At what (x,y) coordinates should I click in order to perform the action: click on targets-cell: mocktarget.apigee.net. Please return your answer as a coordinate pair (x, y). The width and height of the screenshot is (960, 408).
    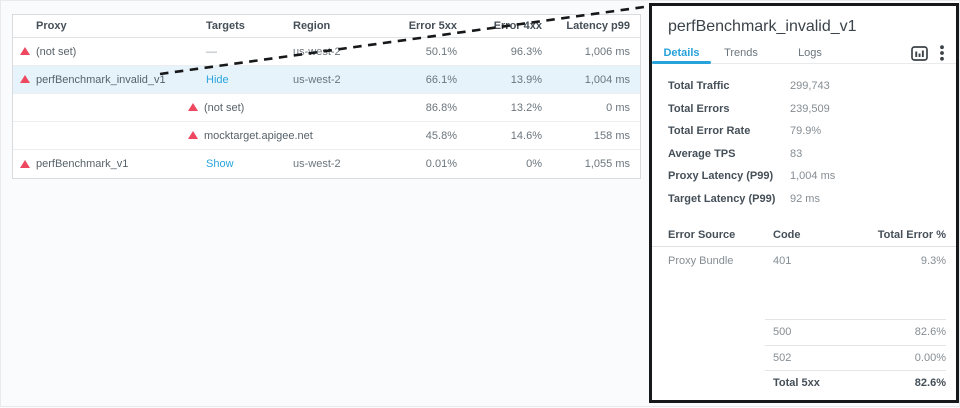
    Looking at the image, I should click on (250, 136).